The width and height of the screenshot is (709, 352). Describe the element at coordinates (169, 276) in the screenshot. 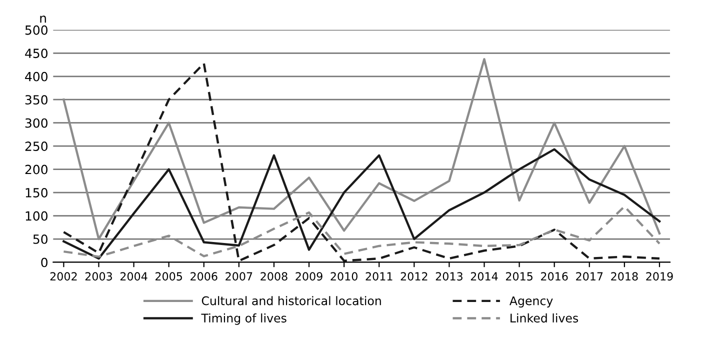

I see `x-tick-label: 2005` at that location.